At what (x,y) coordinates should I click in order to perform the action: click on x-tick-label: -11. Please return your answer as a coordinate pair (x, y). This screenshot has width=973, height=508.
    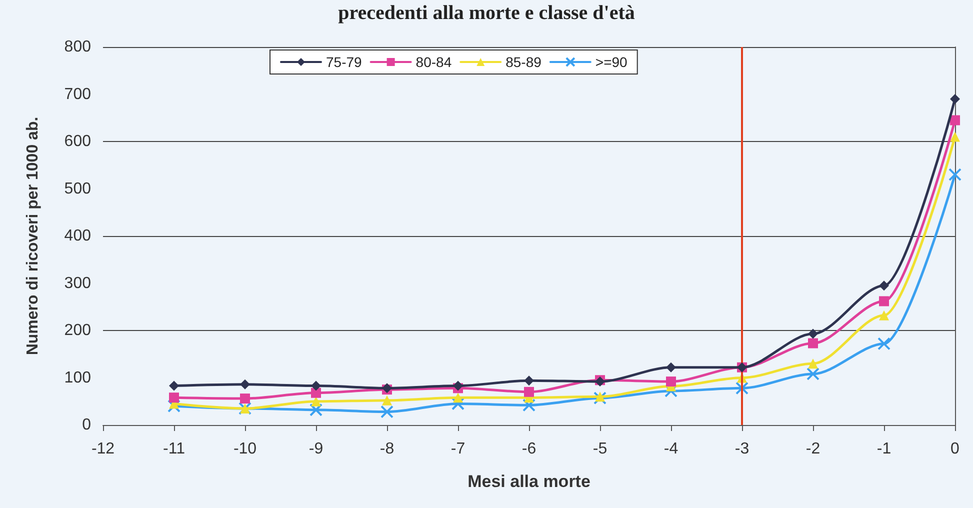
    Looking at the image, I should click on (174, 449).